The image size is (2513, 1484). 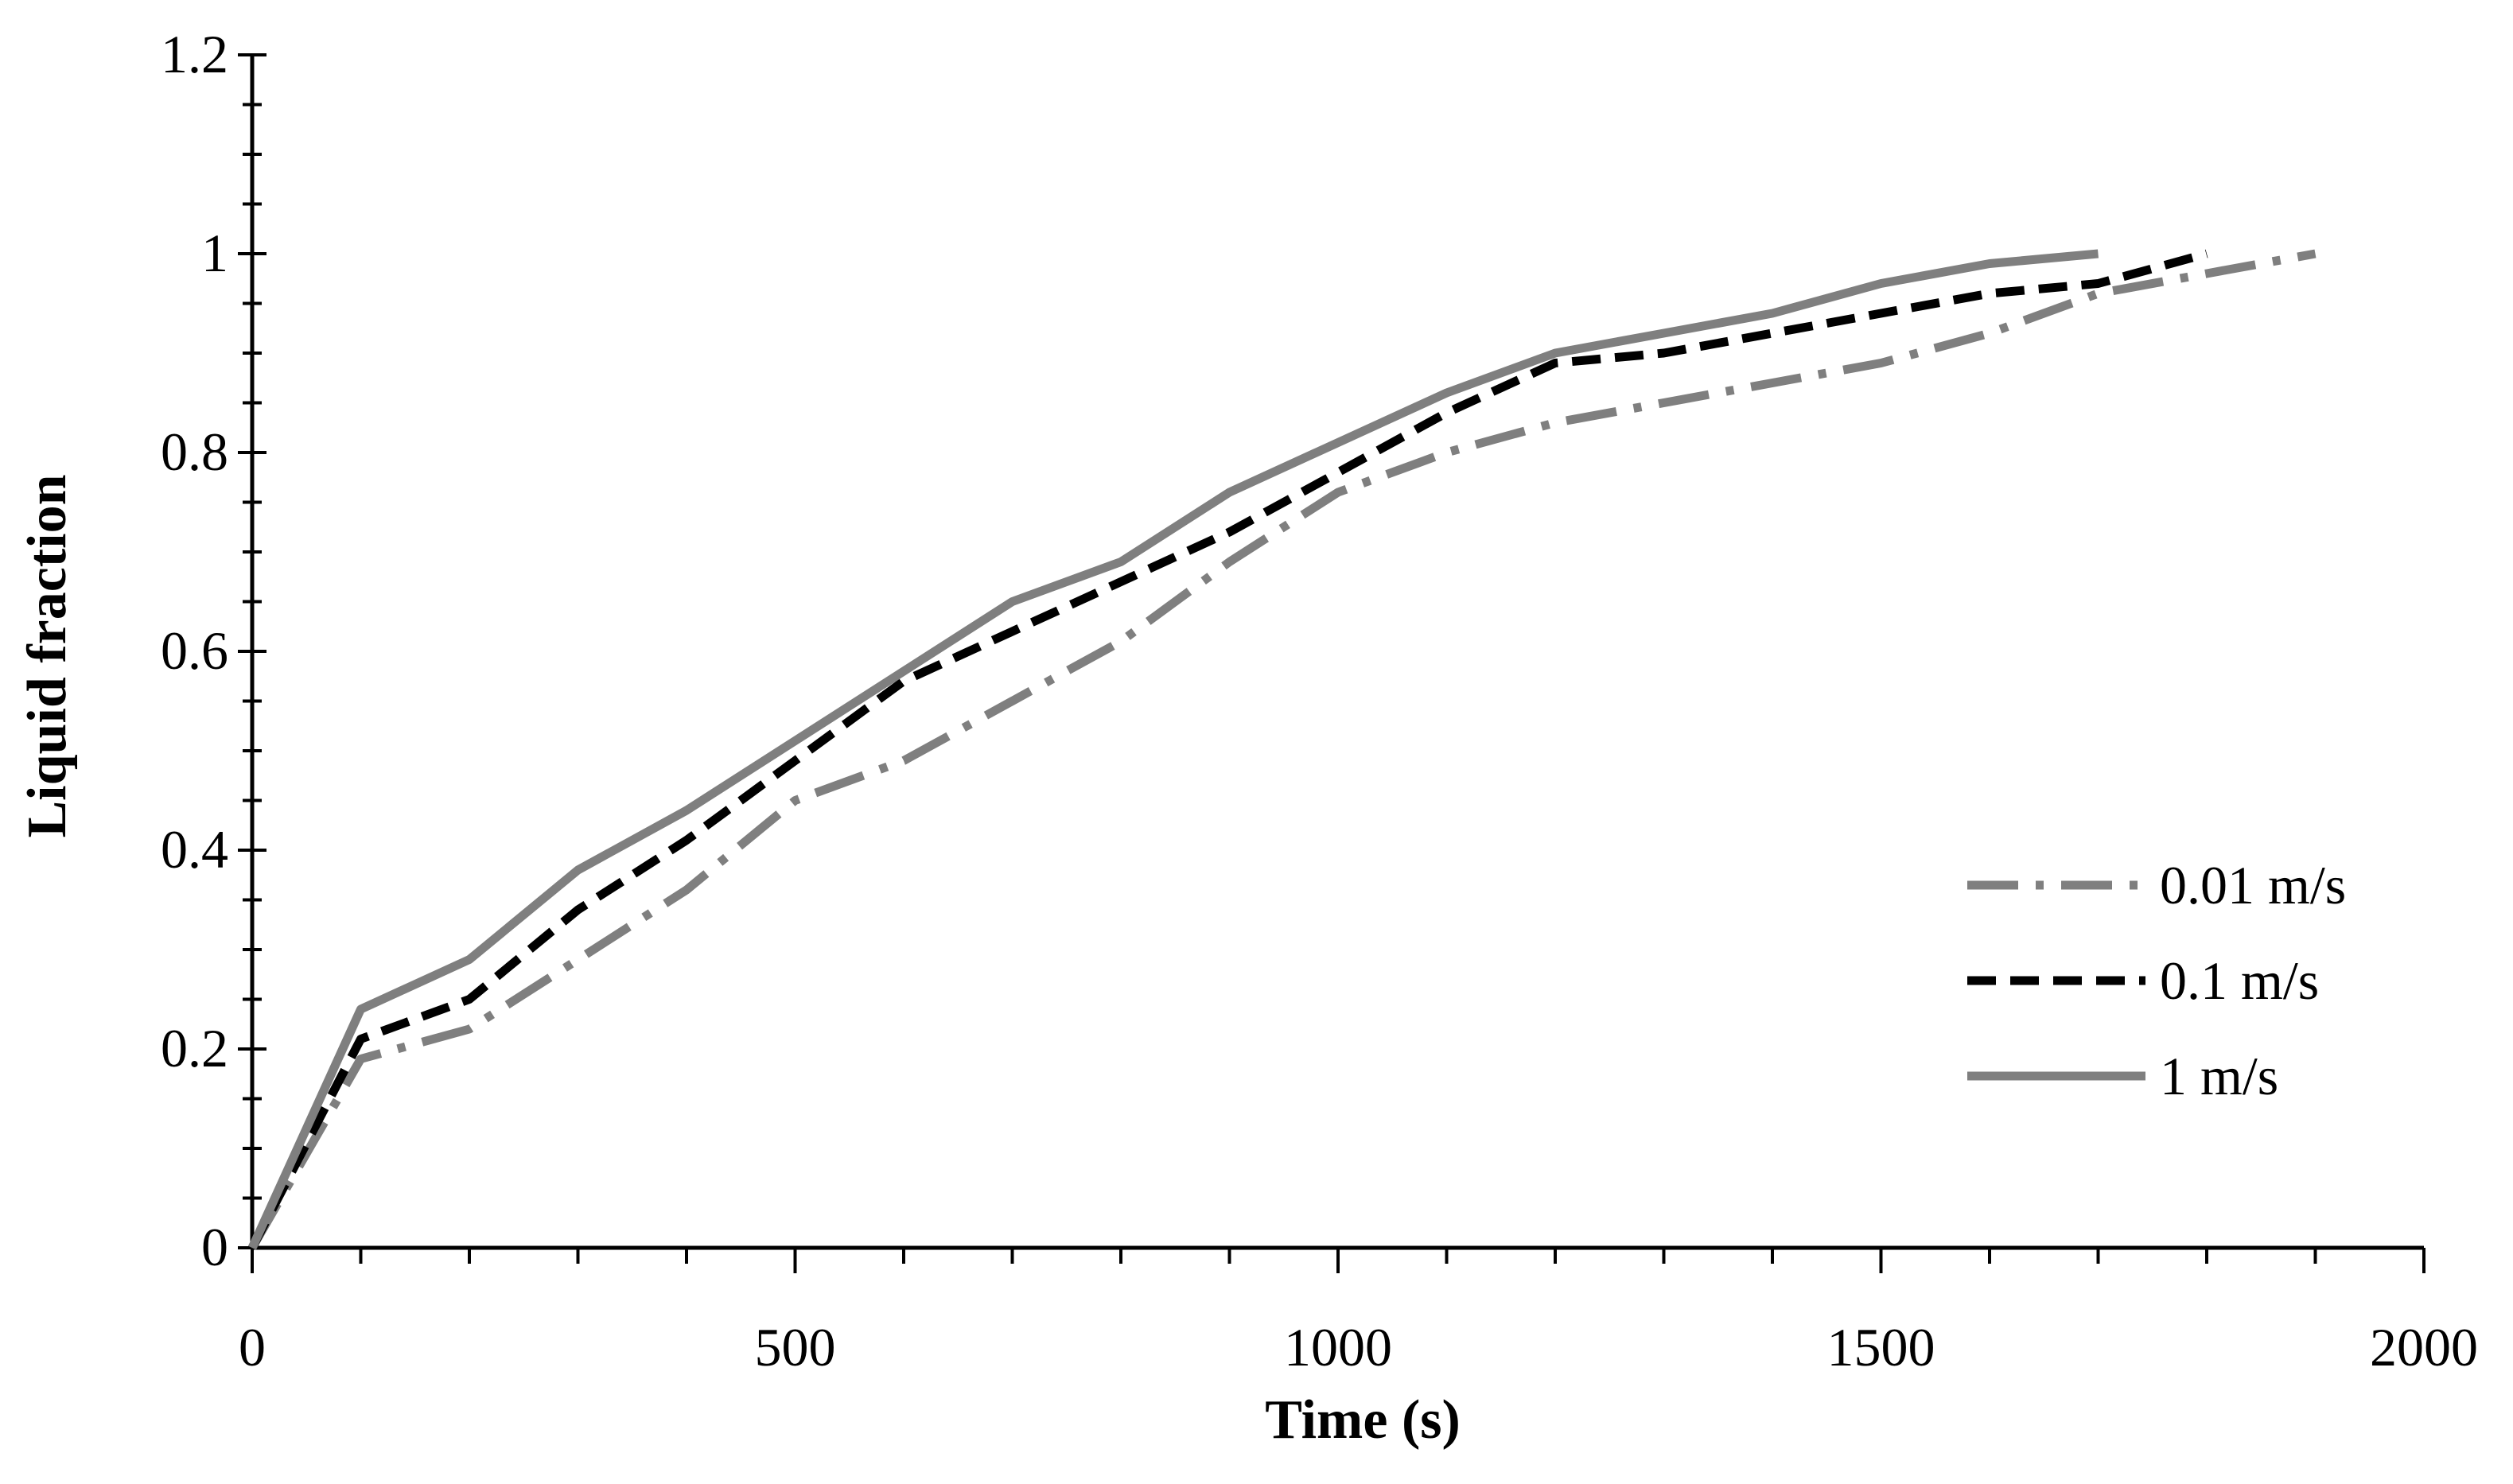 I want to click on x-tick-label: 500, so click(x=795, y=1347).